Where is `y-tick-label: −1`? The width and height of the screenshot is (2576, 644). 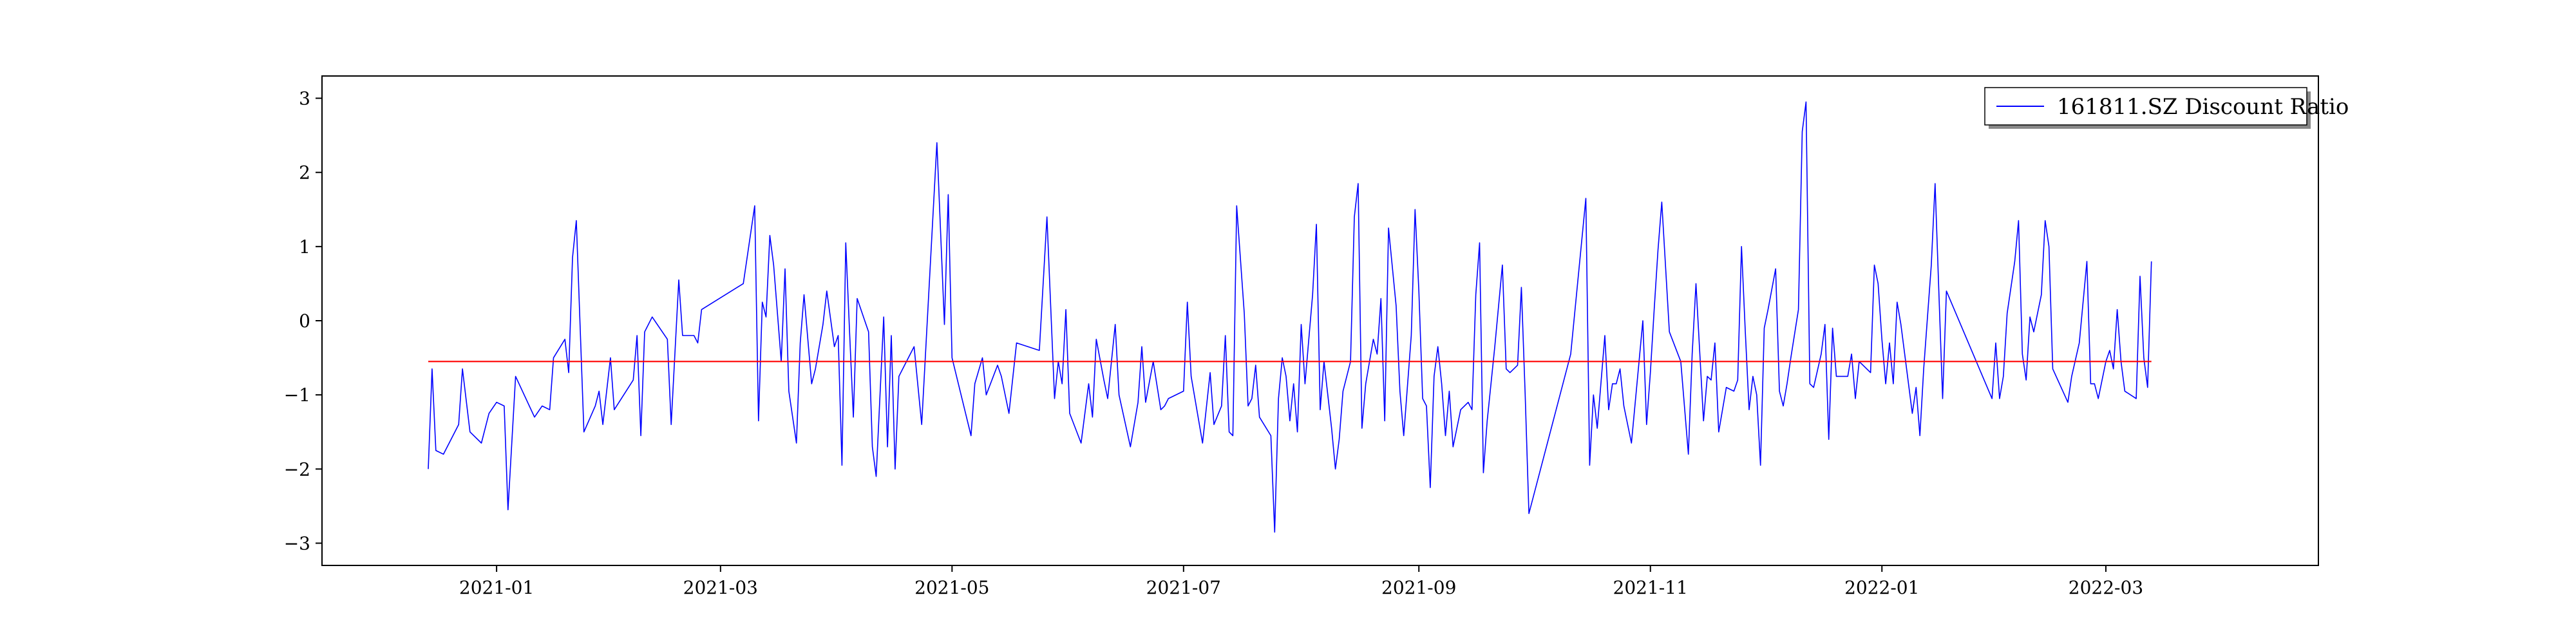 y-tick-label: −1 is located at coordinates (297, 395).